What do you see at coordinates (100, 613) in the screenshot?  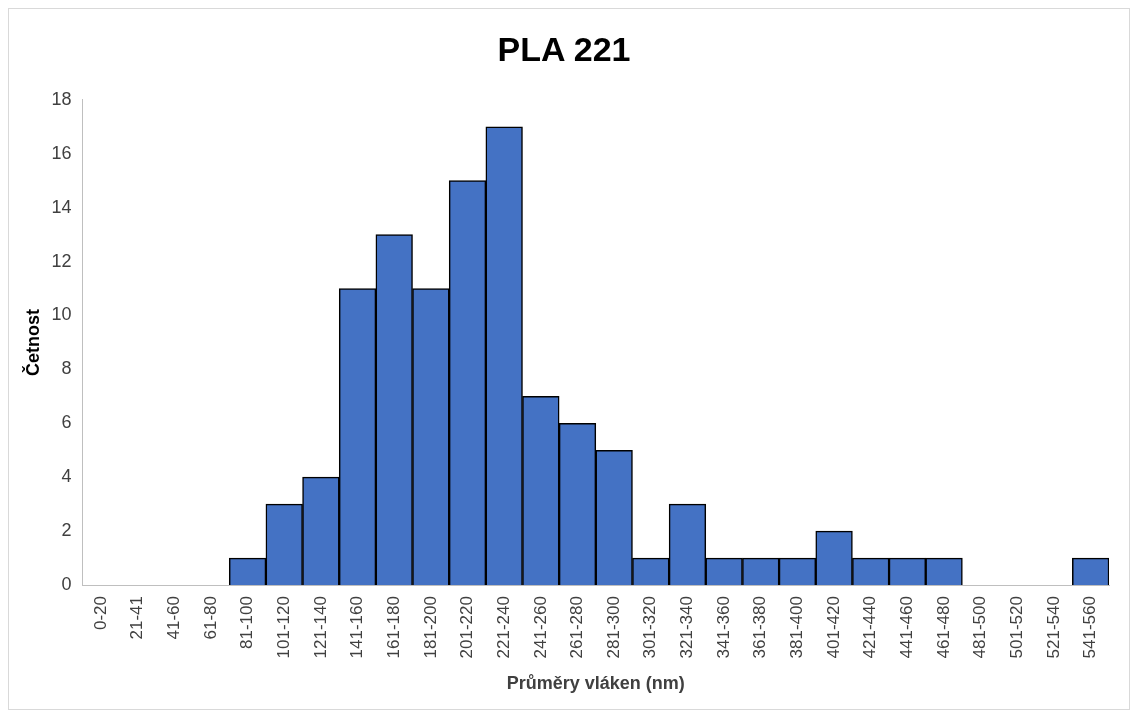 I see `x-tick-label: 0-20` at bounding box center [100, 613].